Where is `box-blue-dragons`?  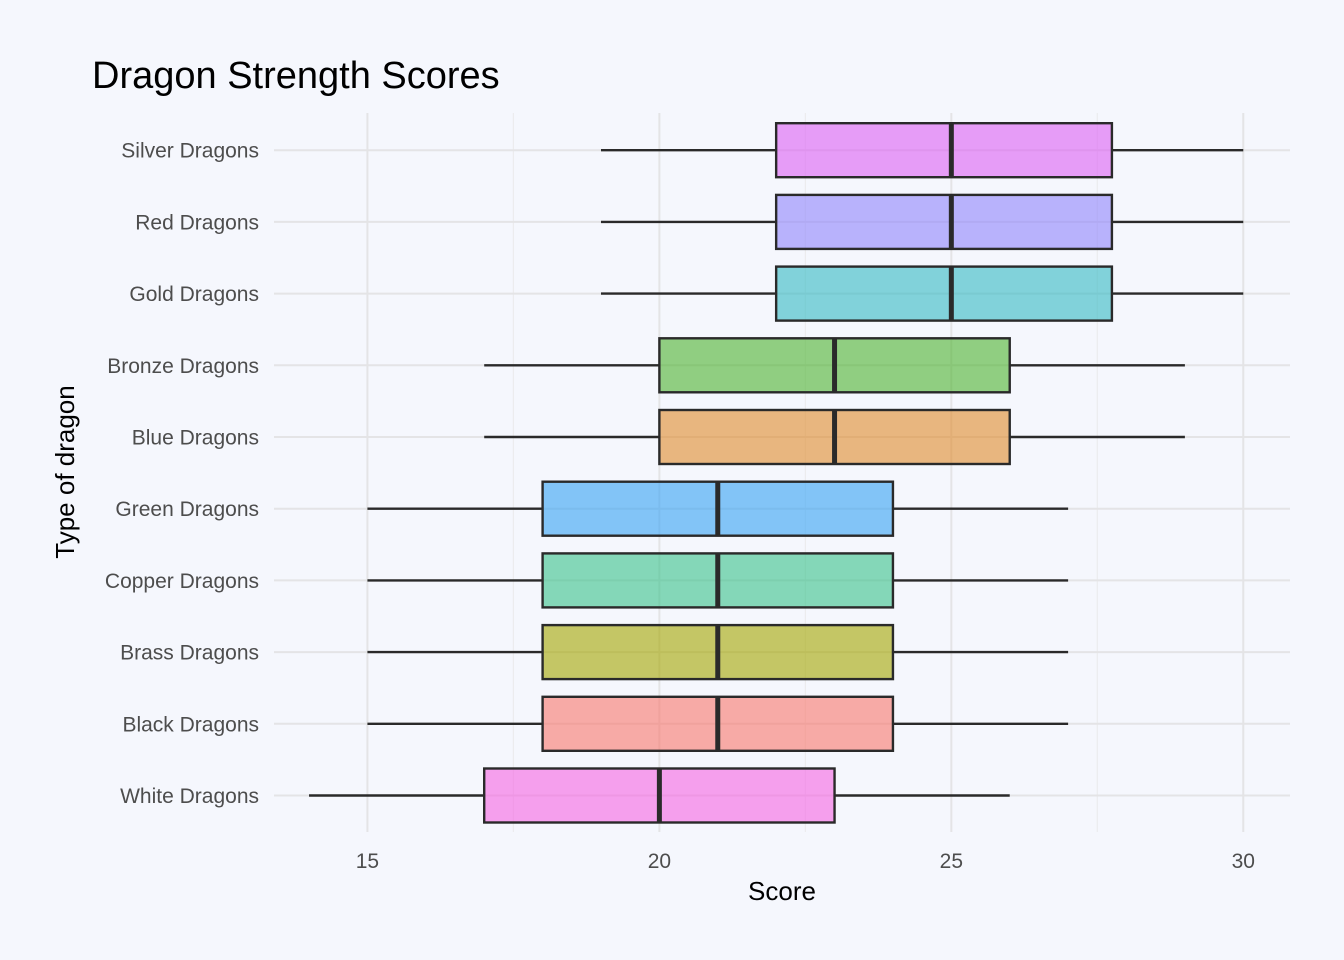 box-blue-dragons is located at coordinates (834, 437).